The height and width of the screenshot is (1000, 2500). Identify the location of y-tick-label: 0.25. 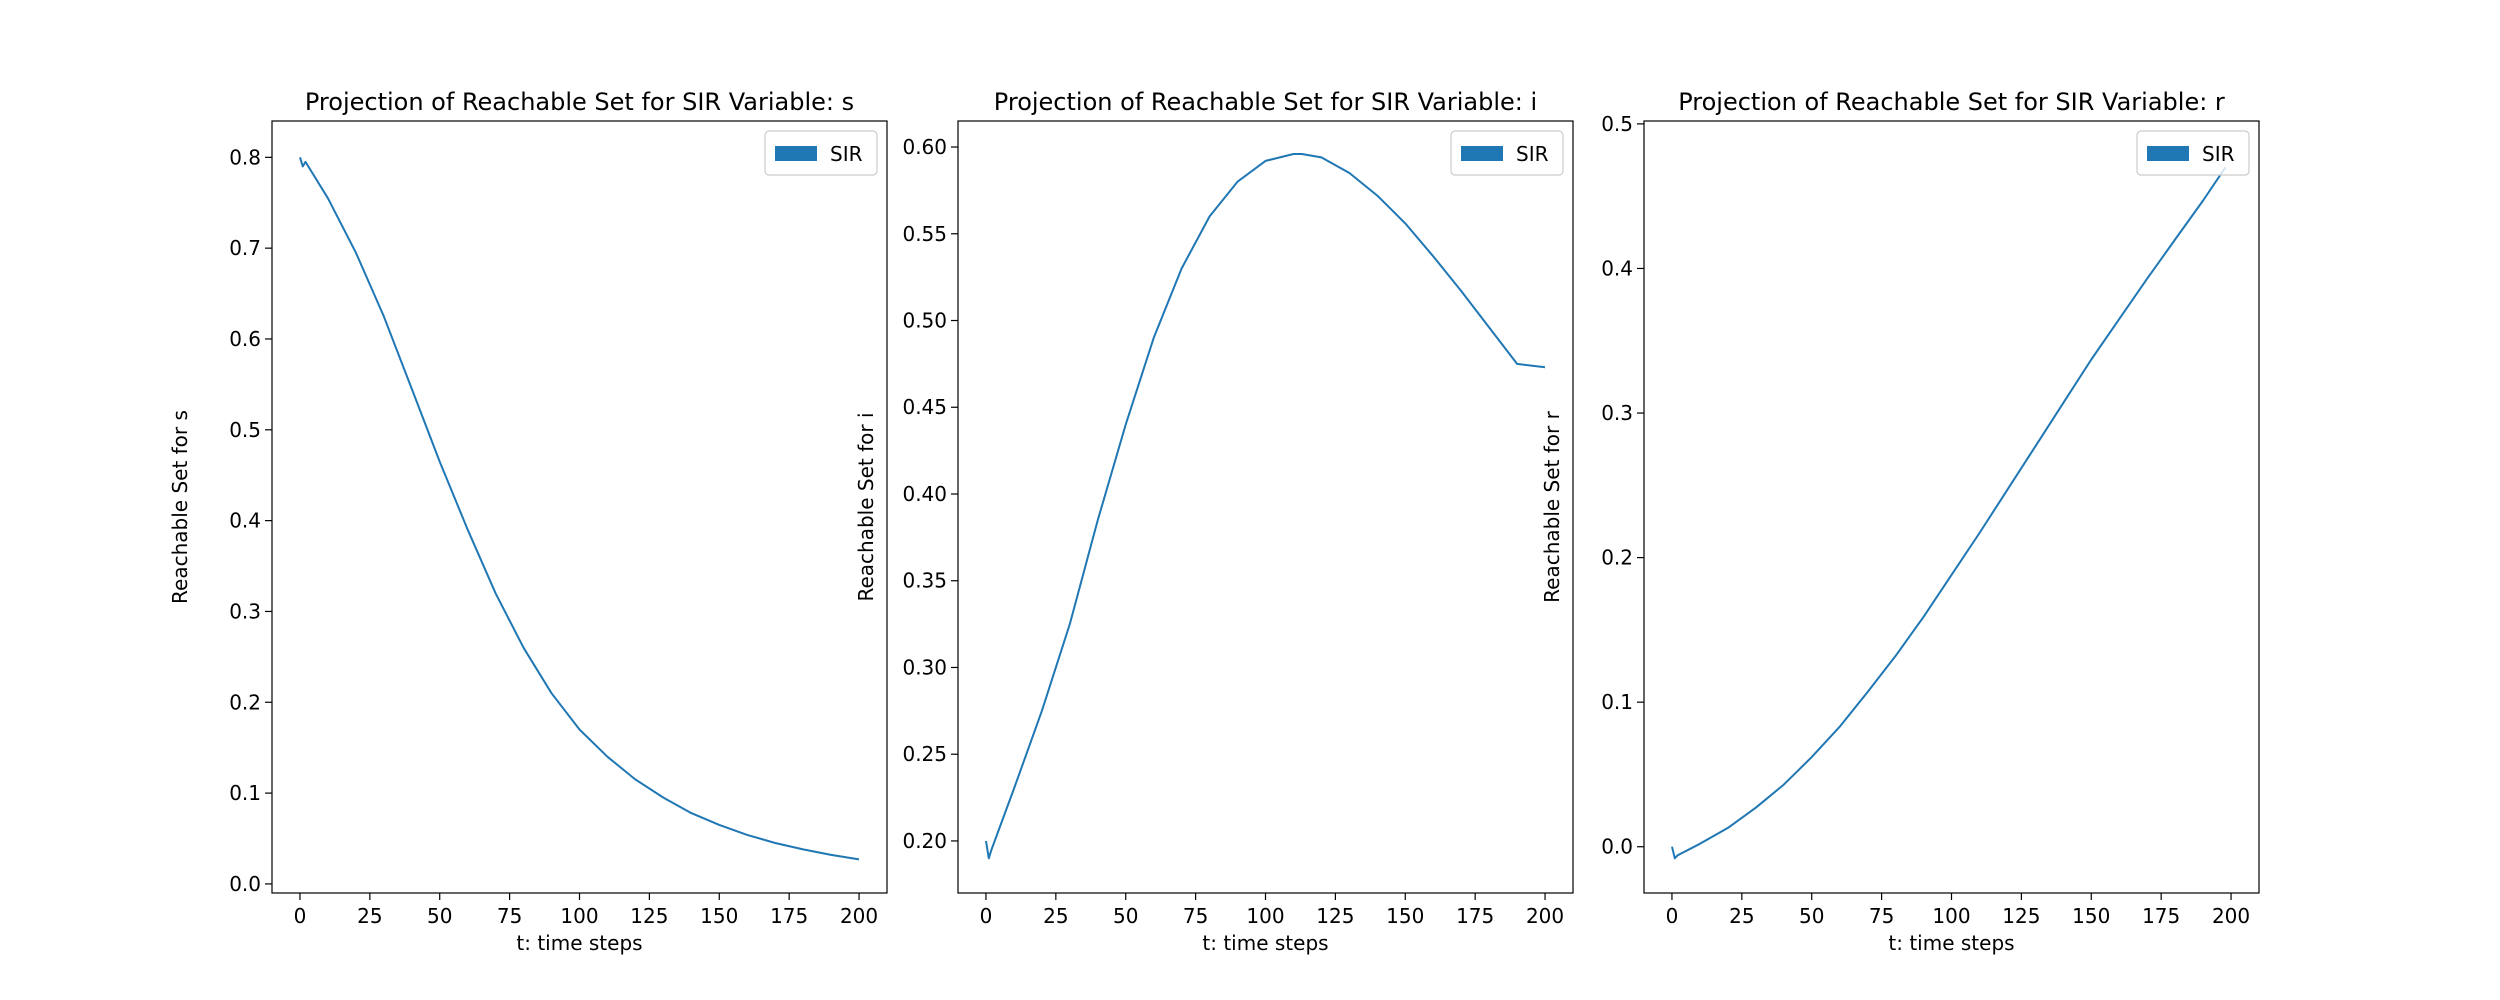
(924, 754).